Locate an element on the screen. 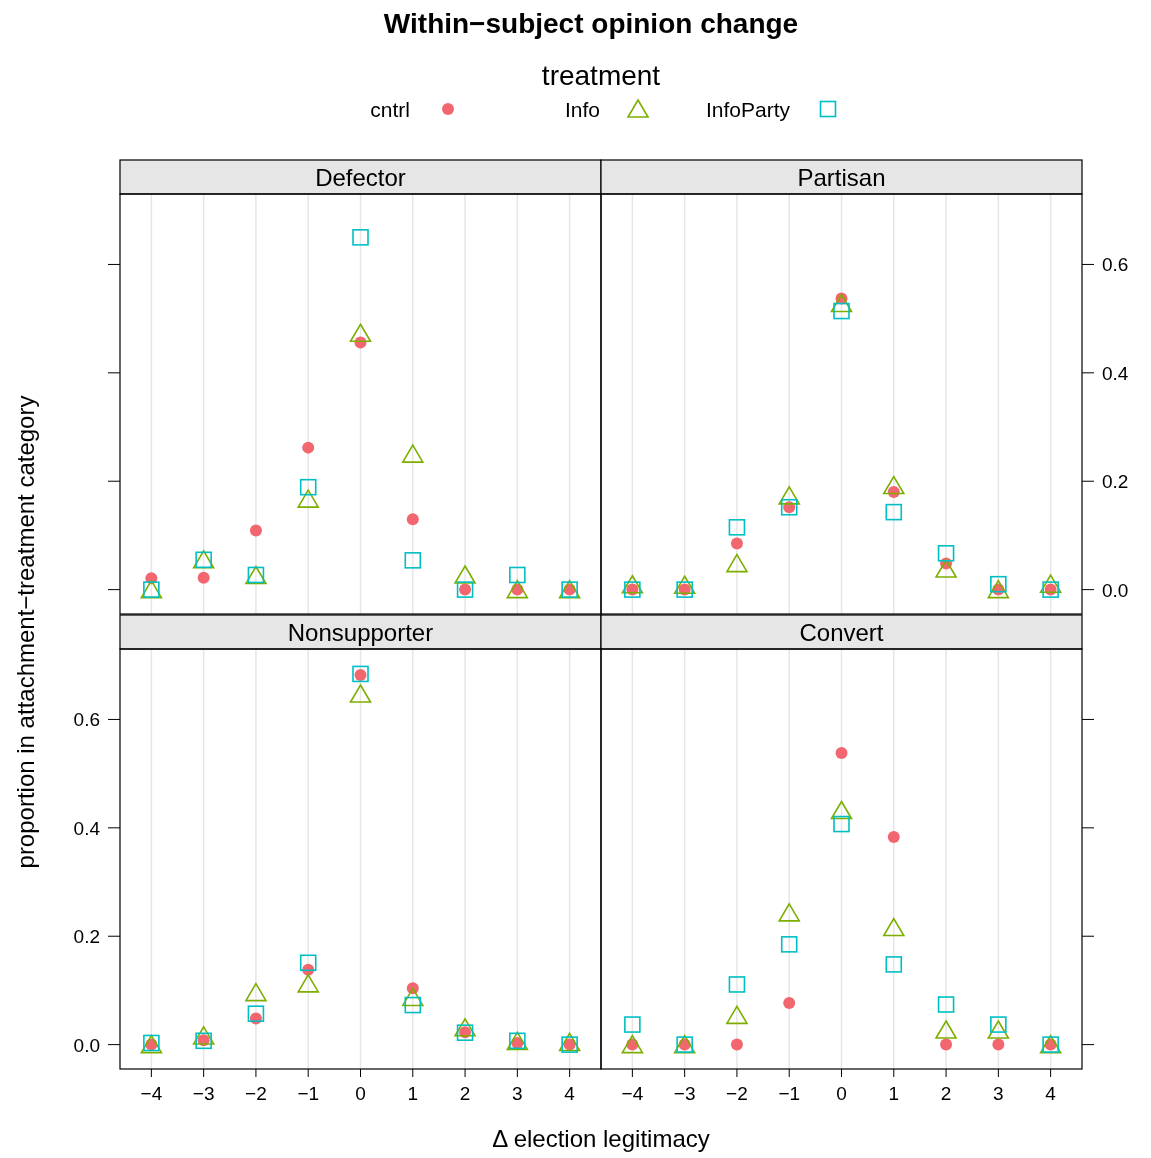 The width and height of the screenshot is (1151, 1158). chart-title: Defector is located at coordinates (360, 177).